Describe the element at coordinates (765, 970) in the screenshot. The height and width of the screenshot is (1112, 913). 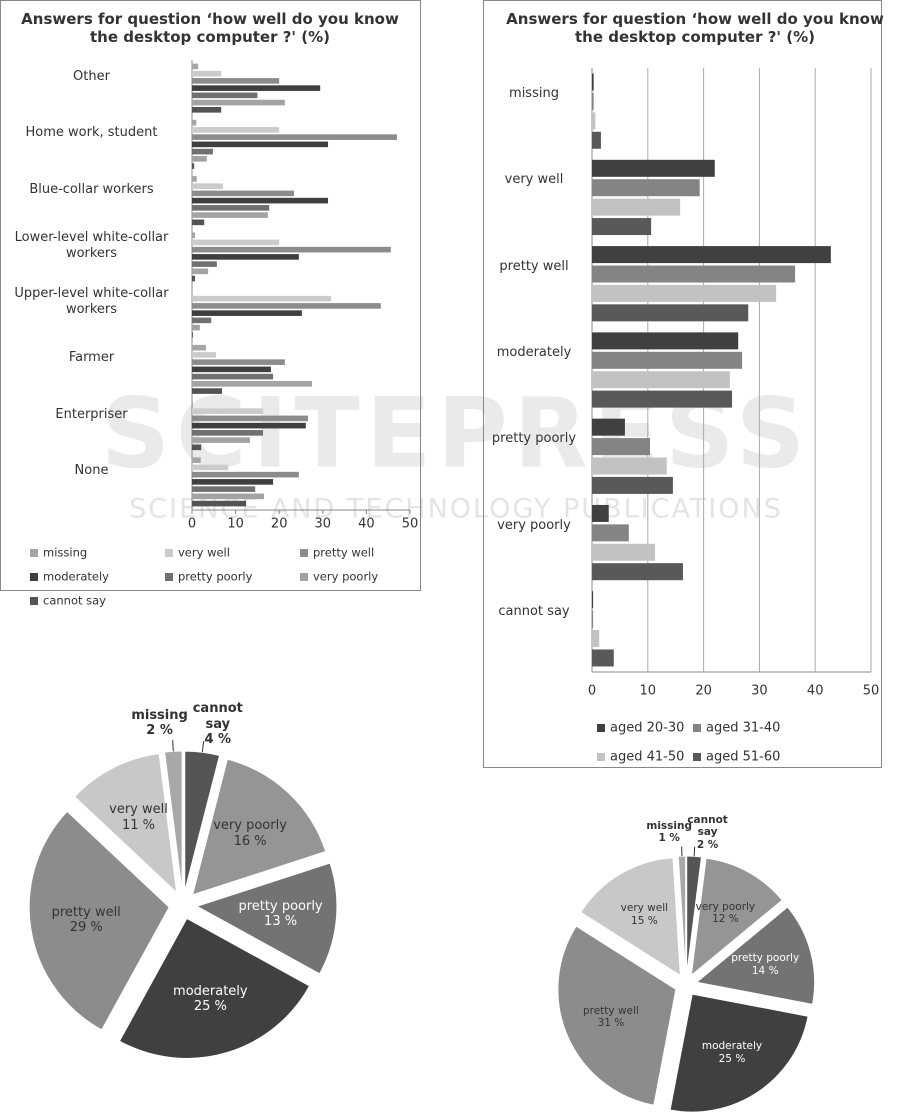
I see `pie-label: 14 %` at that location.